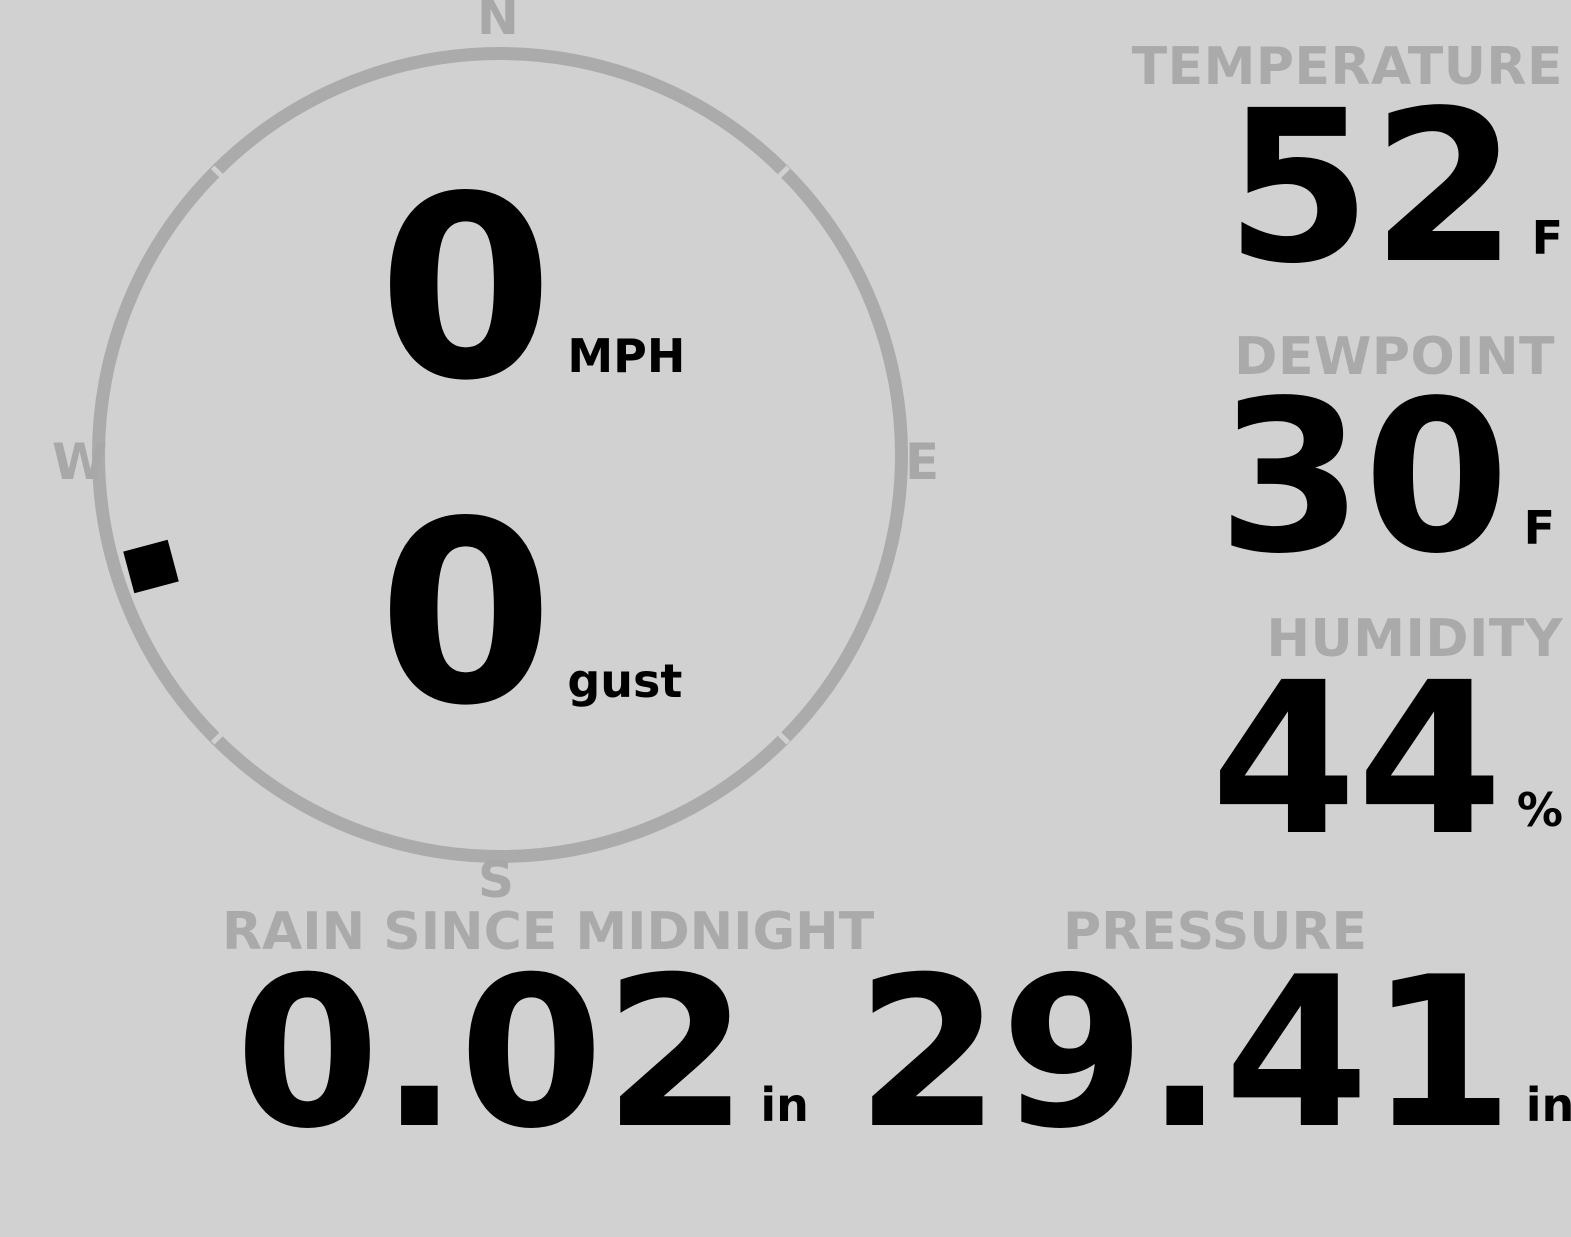  I want to click on stat-pressure-valuerow: 29.41 in, so click(1213, 1054).